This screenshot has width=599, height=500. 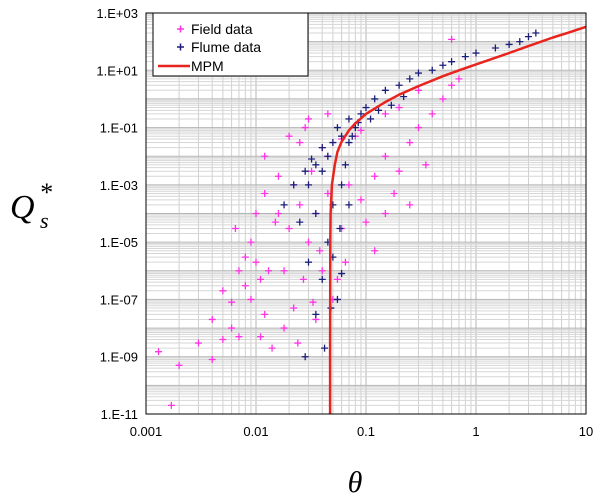 I want to click on legend-item-mpm: MPM, so click(x=191, y=66).